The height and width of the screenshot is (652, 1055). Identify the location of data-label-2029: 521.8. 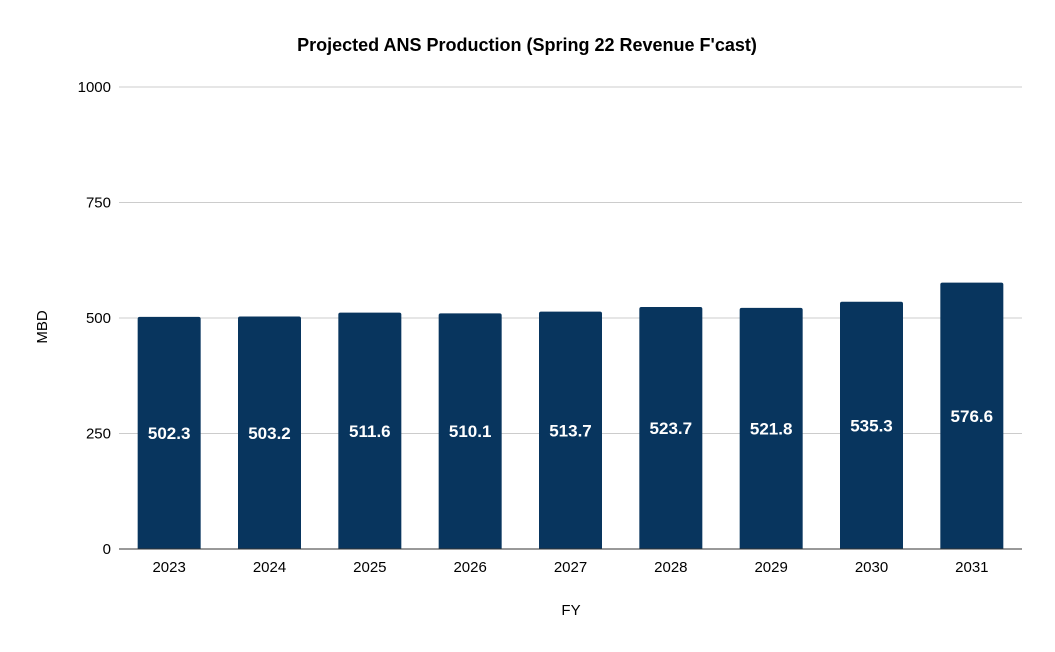
(771, 428).